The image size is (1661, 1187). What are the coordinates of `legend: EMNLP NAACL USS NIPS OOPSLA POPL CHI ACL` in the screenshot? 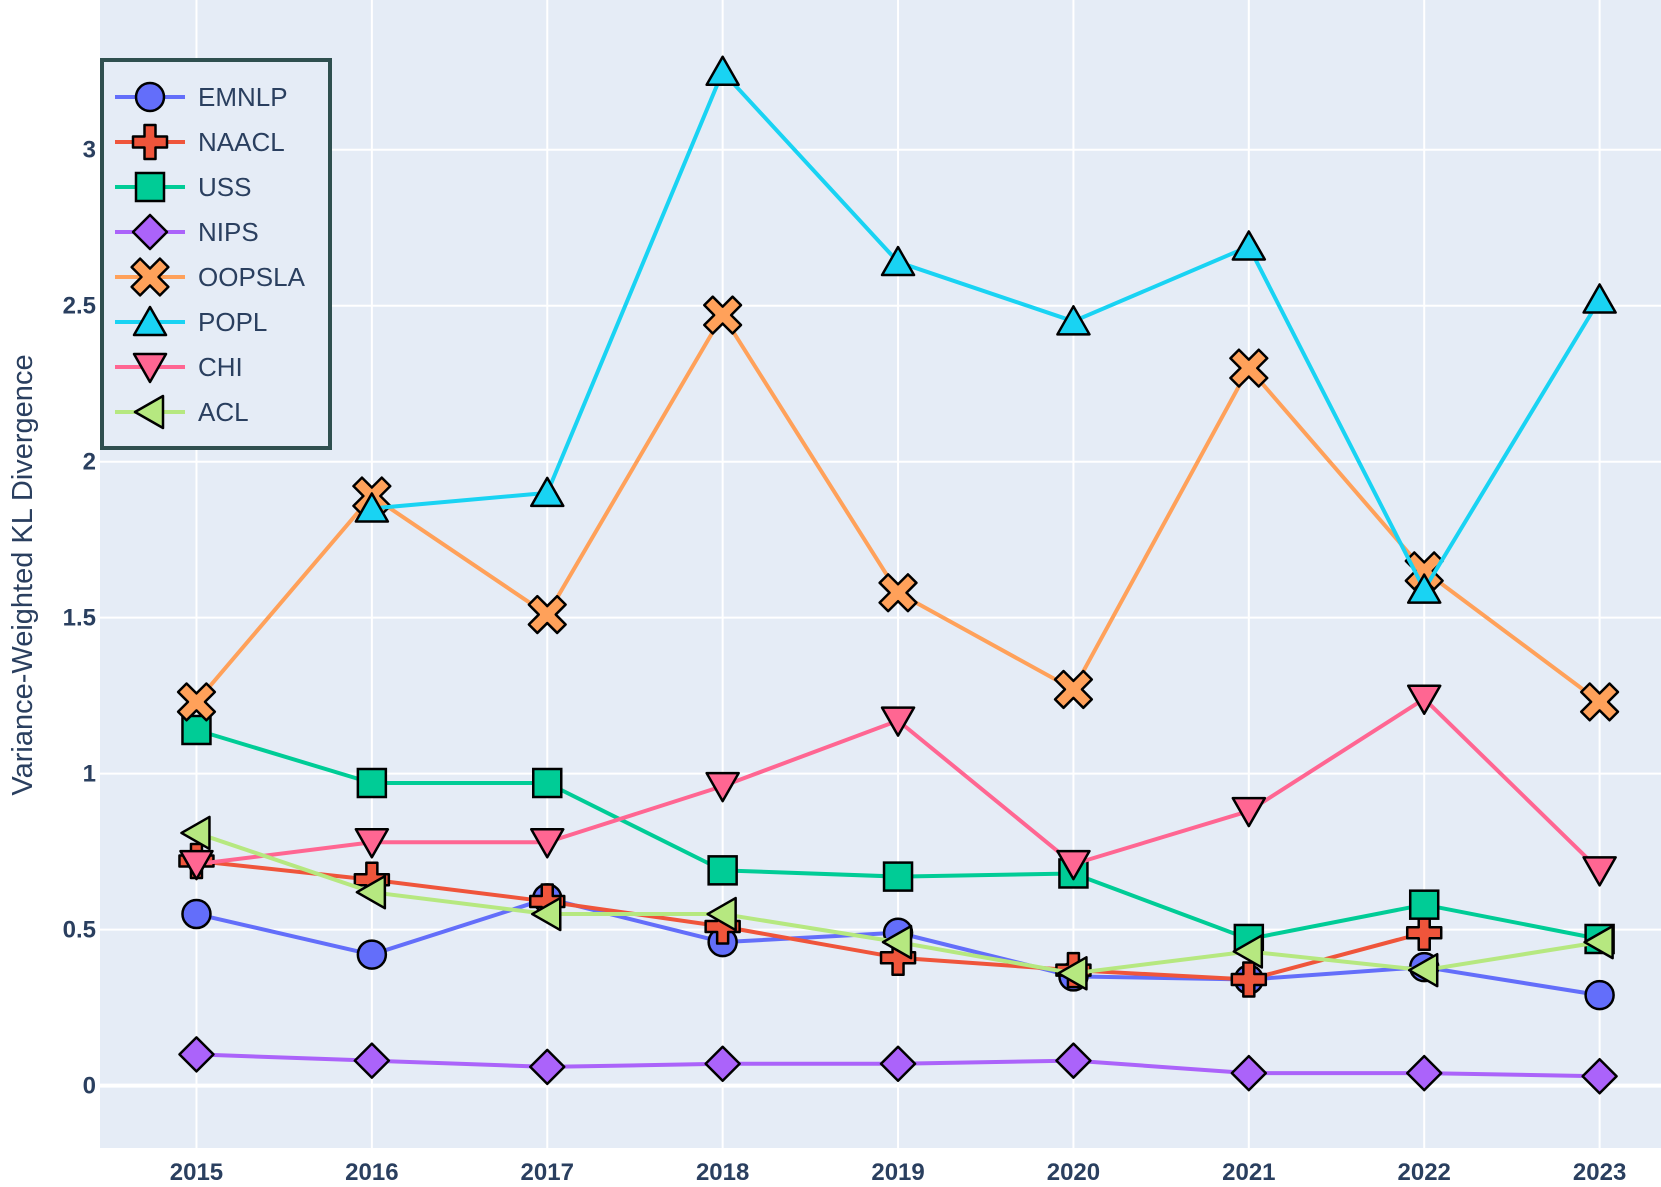 It's located at (216, 254).